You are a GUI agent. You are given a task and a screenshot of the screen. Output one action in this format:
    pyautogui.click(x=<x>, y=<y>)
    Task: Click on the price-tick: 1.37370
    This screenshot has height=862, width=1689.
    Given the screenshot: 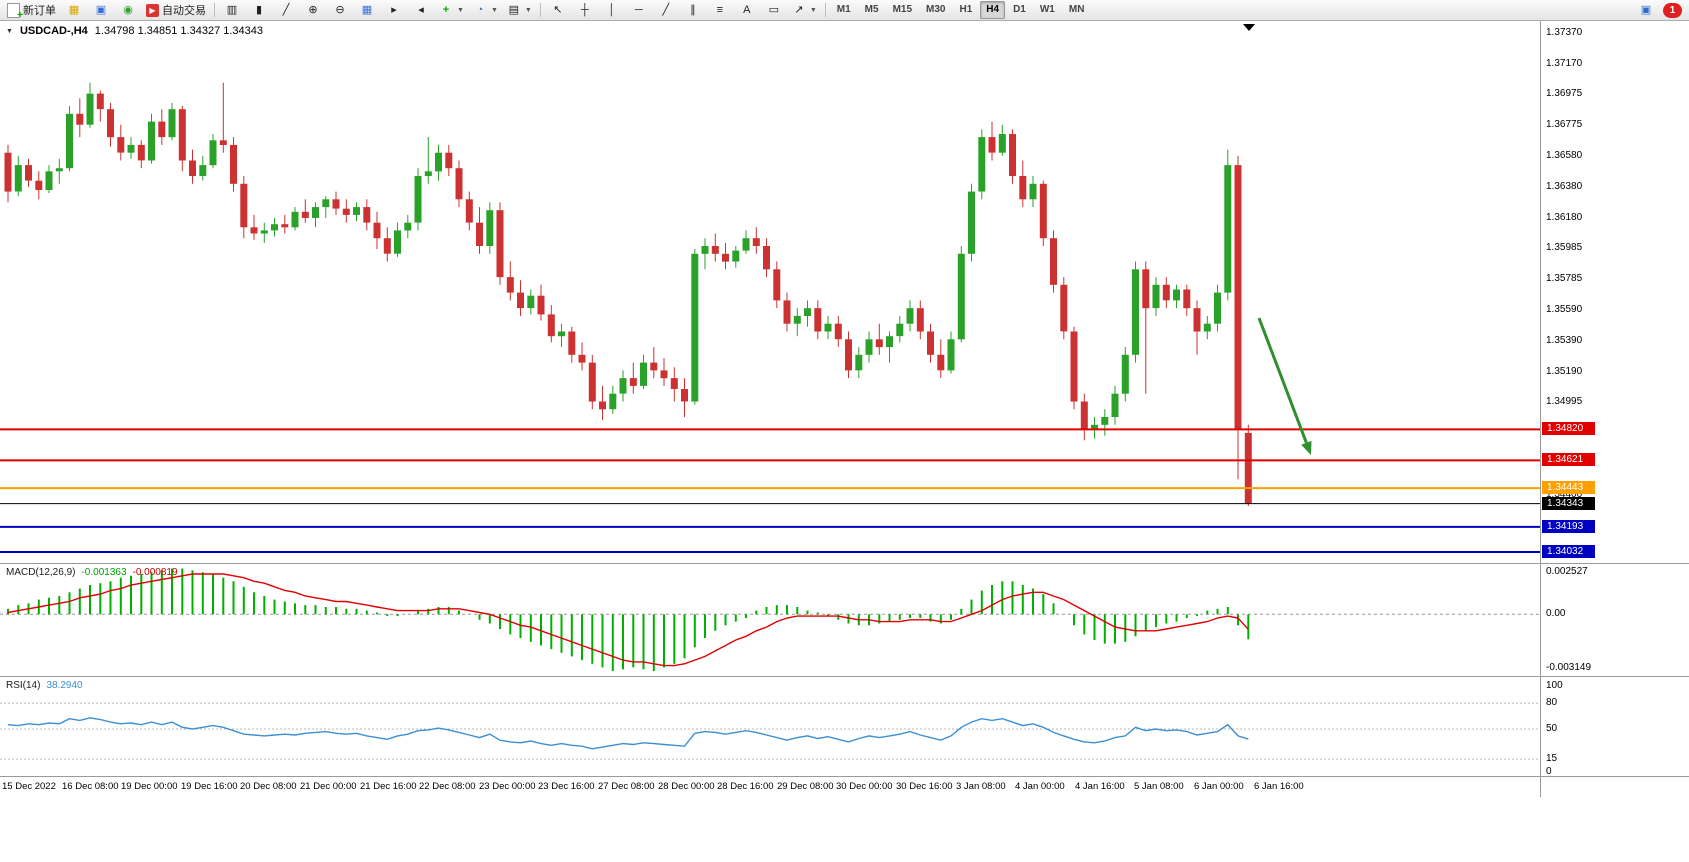 What is the action you would take?
    pyautogui.click(x=1564, y=32)
    